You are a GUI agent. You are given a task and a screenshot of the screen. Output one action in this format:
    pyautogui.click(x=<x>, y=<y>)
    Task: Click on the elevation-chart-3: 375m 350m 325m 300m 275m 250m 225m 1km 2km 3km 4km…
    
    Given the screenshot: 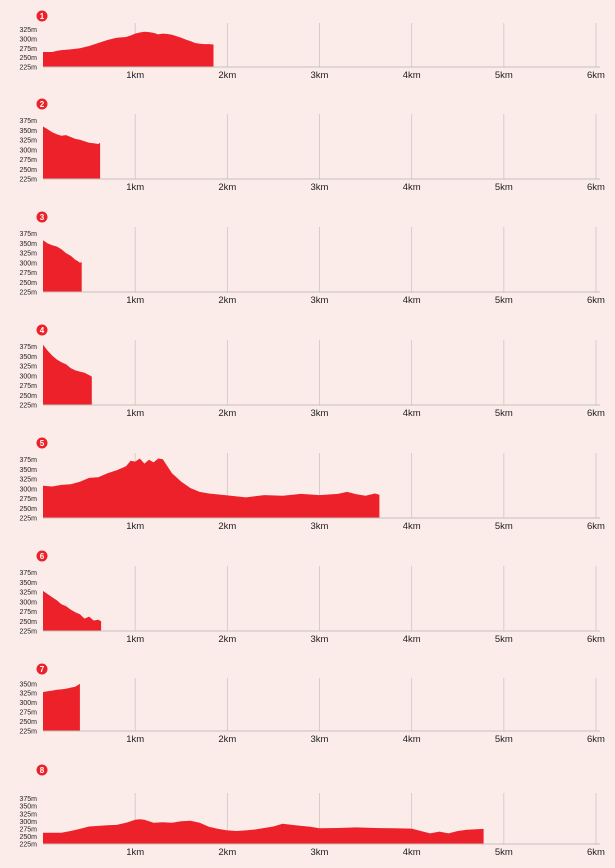 What is the action you would take?
    pyautogui.click(x=312, y=258)
    